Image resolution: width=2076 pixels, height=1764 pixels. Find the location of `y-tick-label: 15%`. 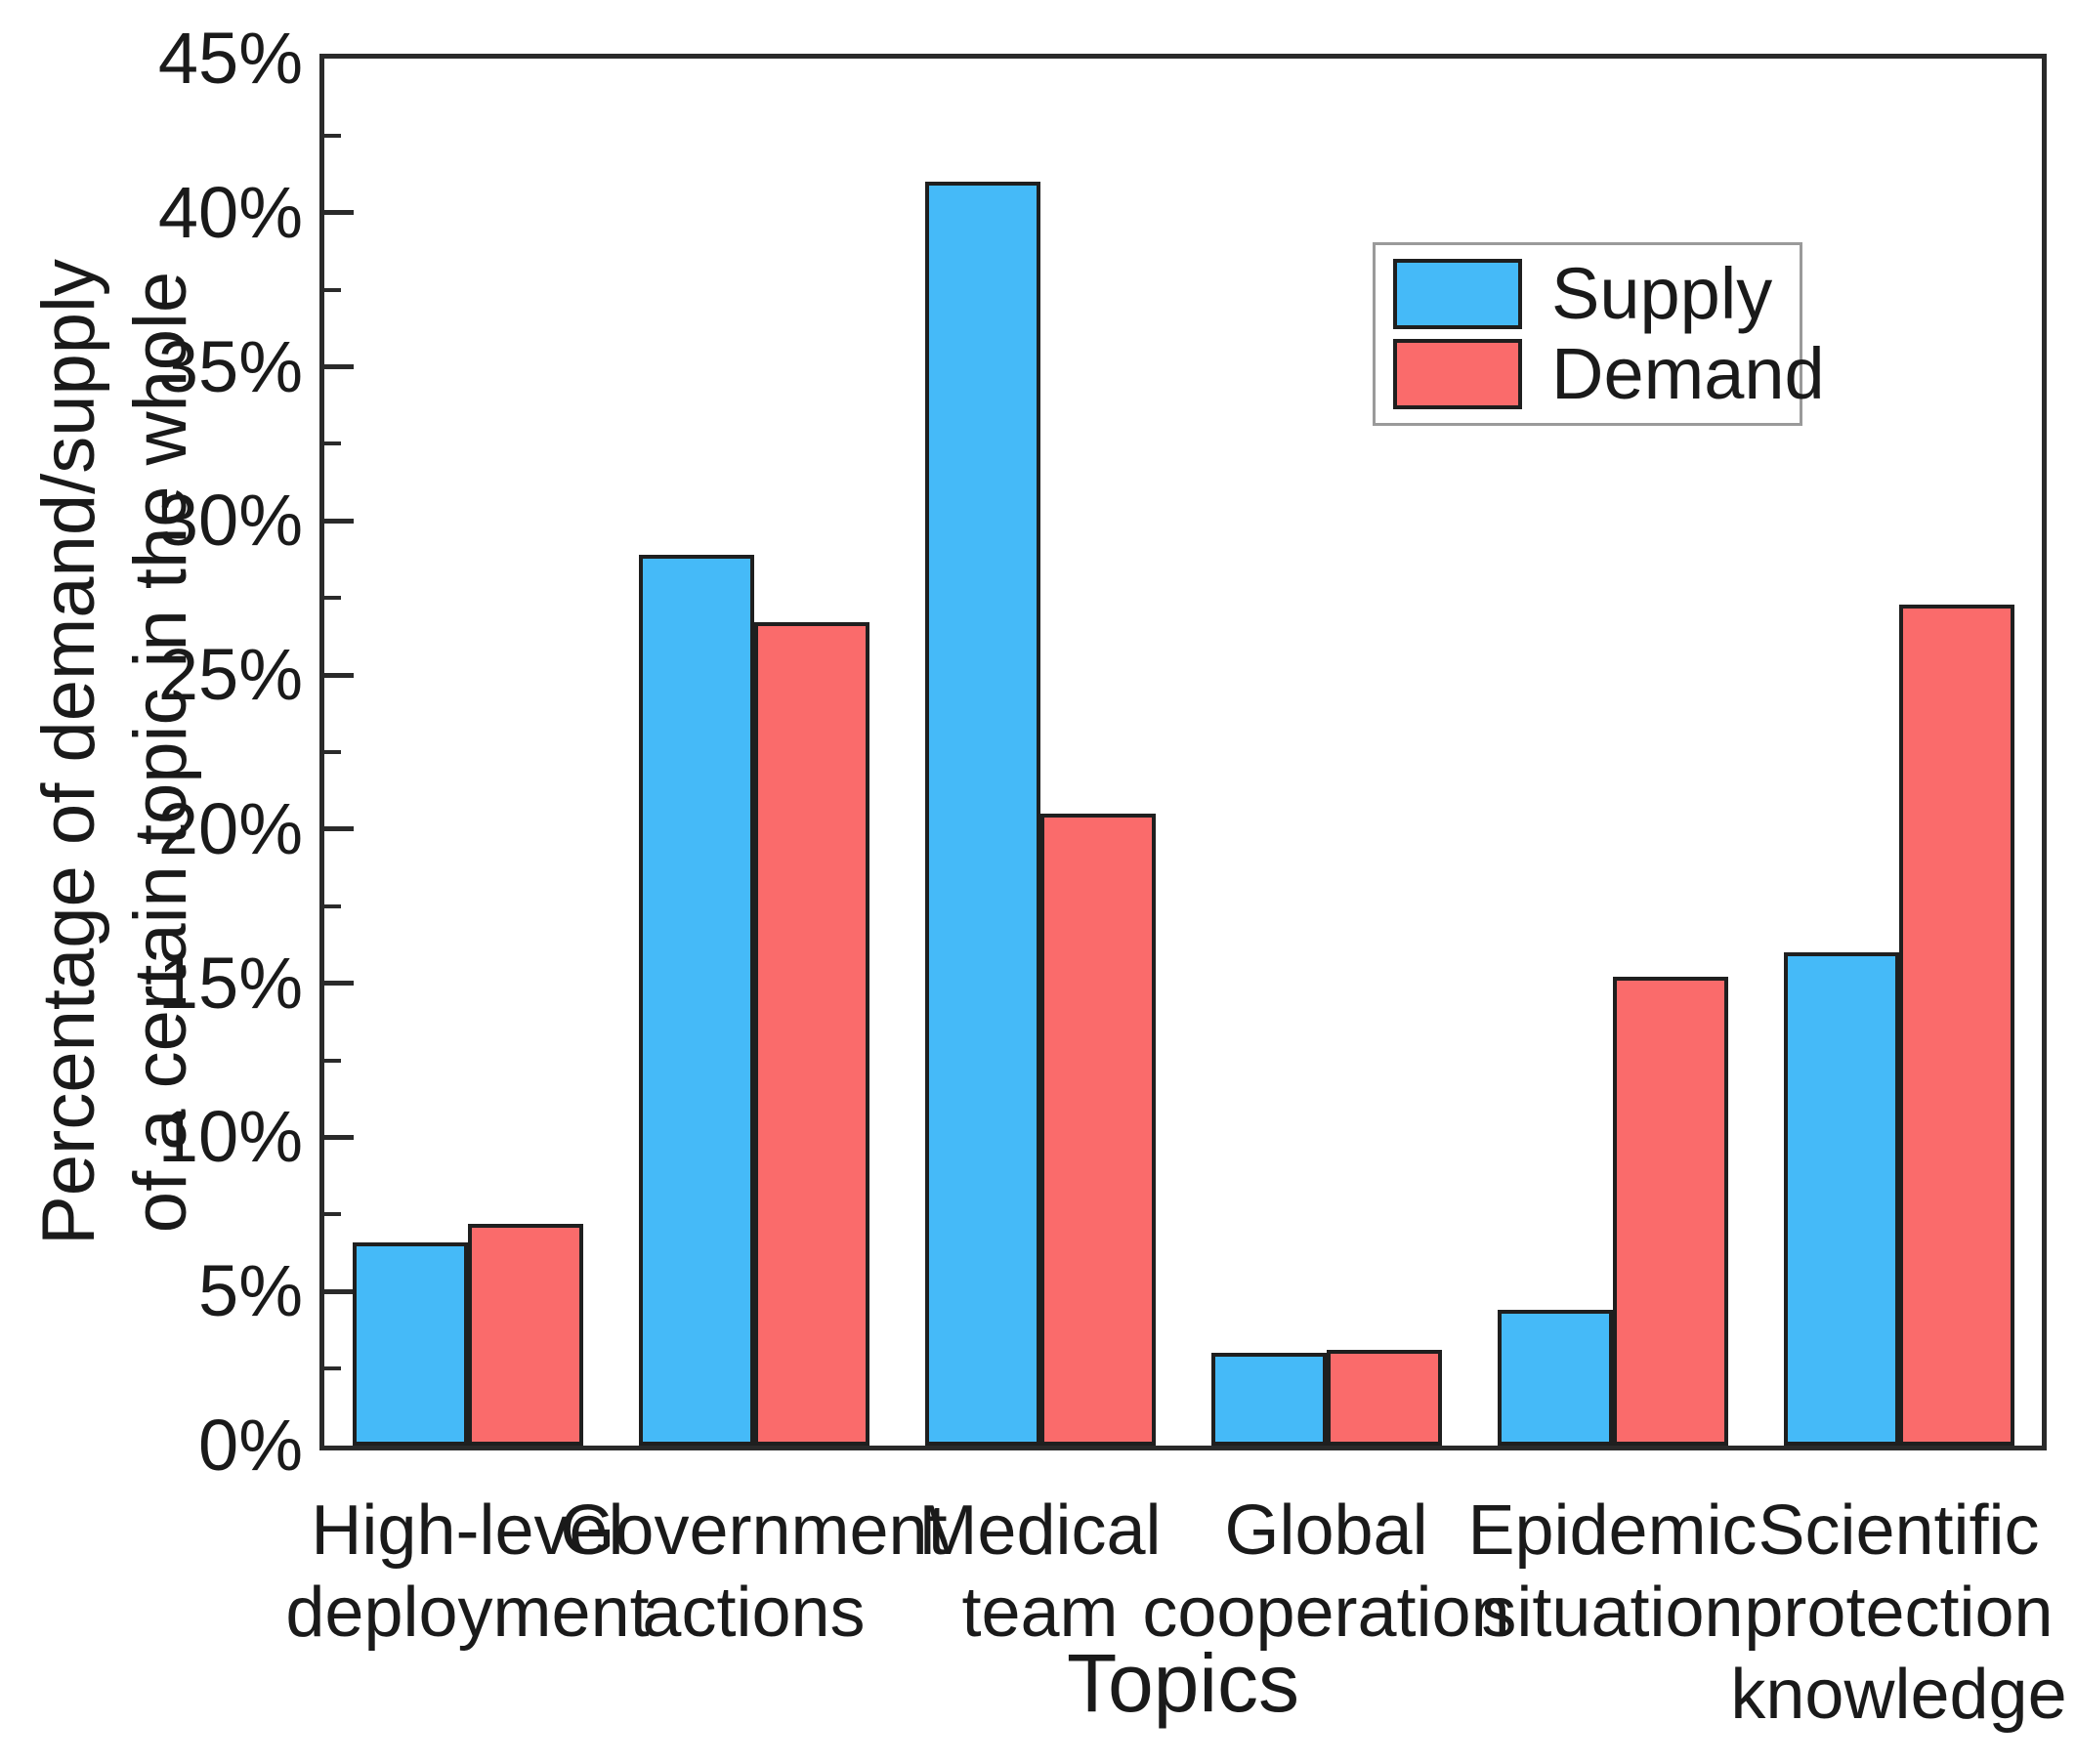

y-tick-label: 15% is located at coordinates (230, 983).